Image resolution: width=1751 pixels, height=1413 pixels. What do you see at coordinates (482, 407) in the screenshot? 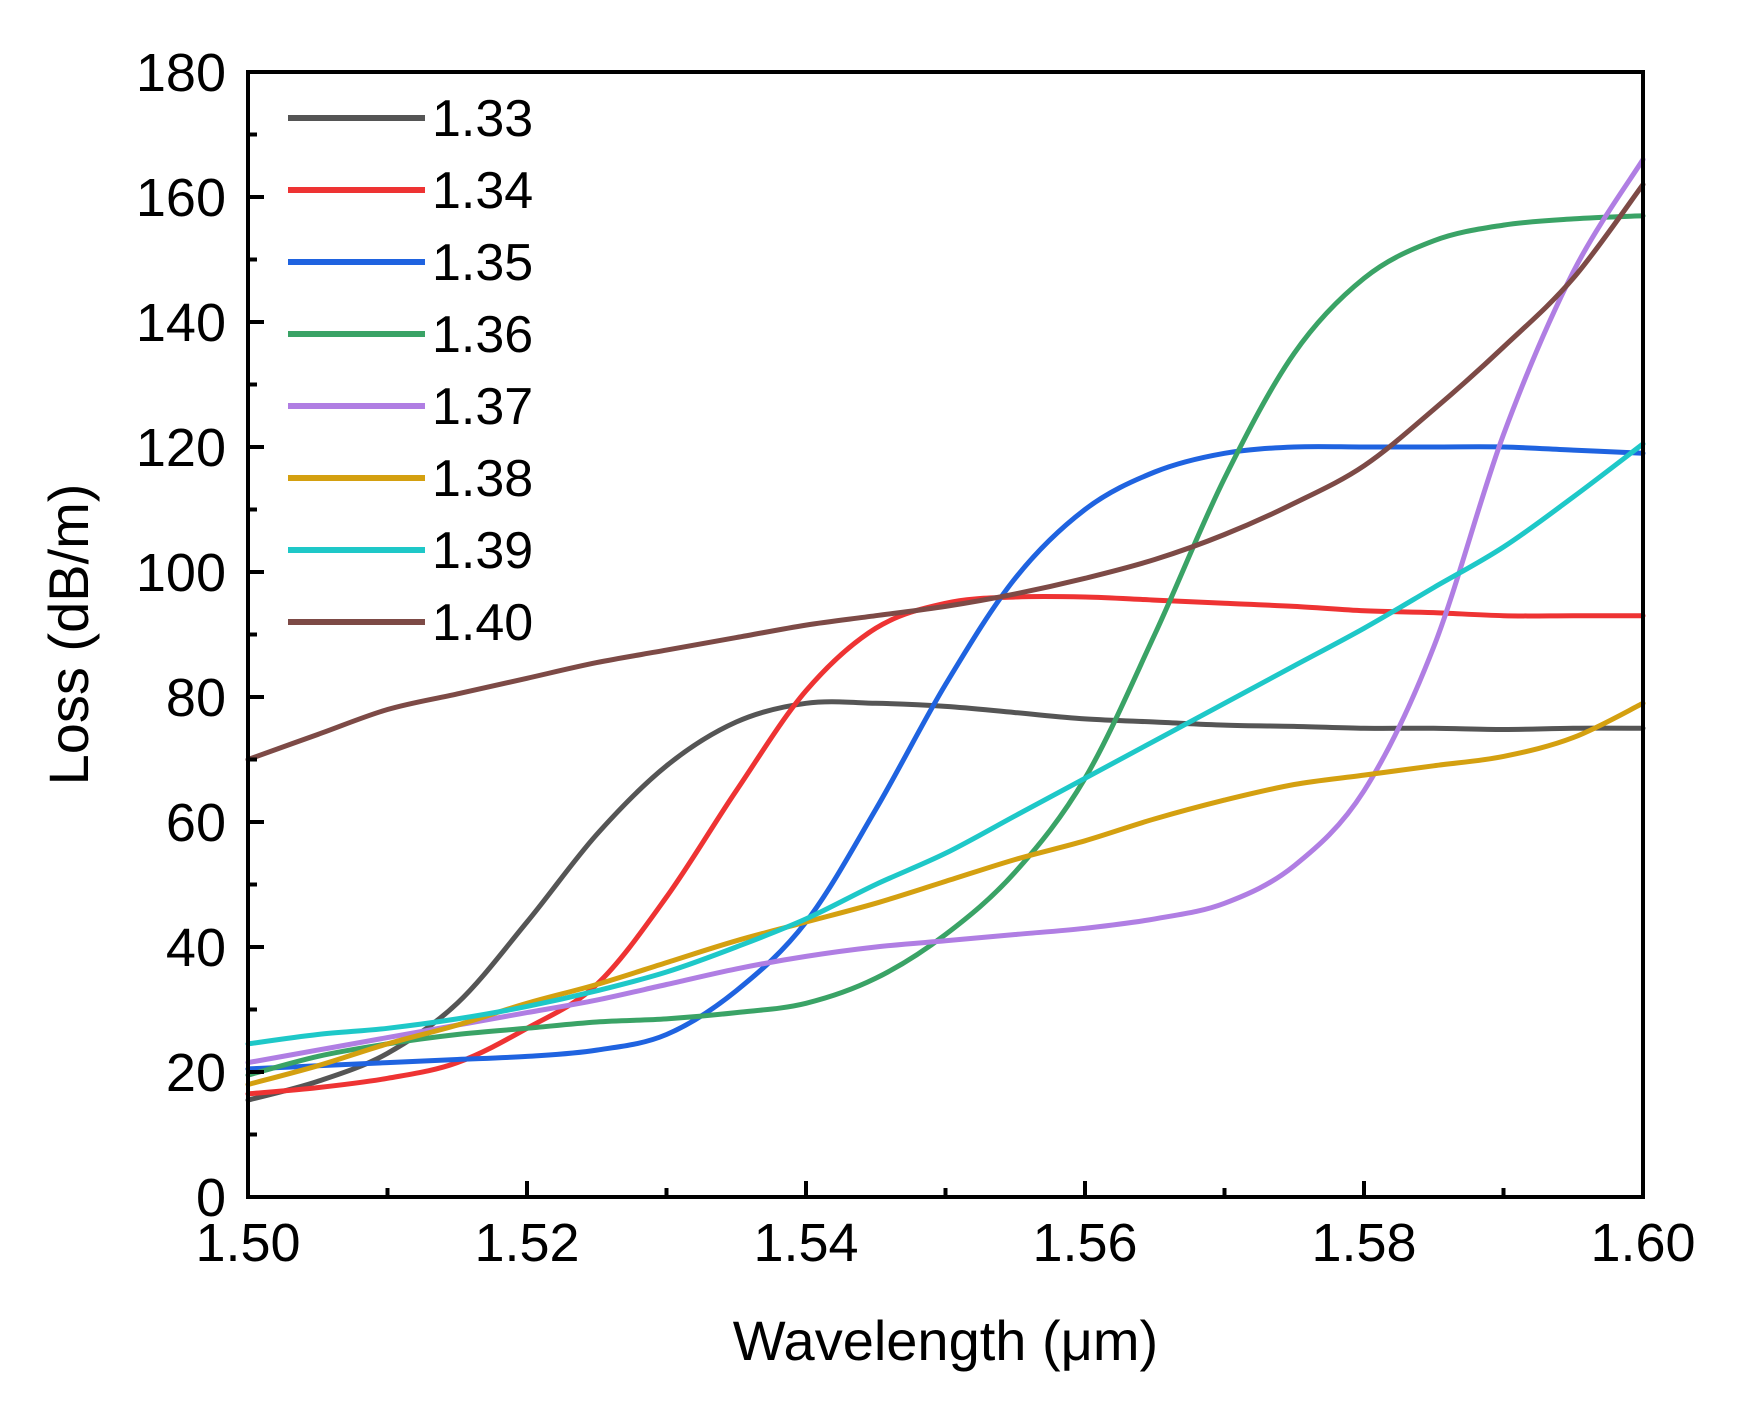
I see `legend-label: 1.37` at bounding box center [482, 407].